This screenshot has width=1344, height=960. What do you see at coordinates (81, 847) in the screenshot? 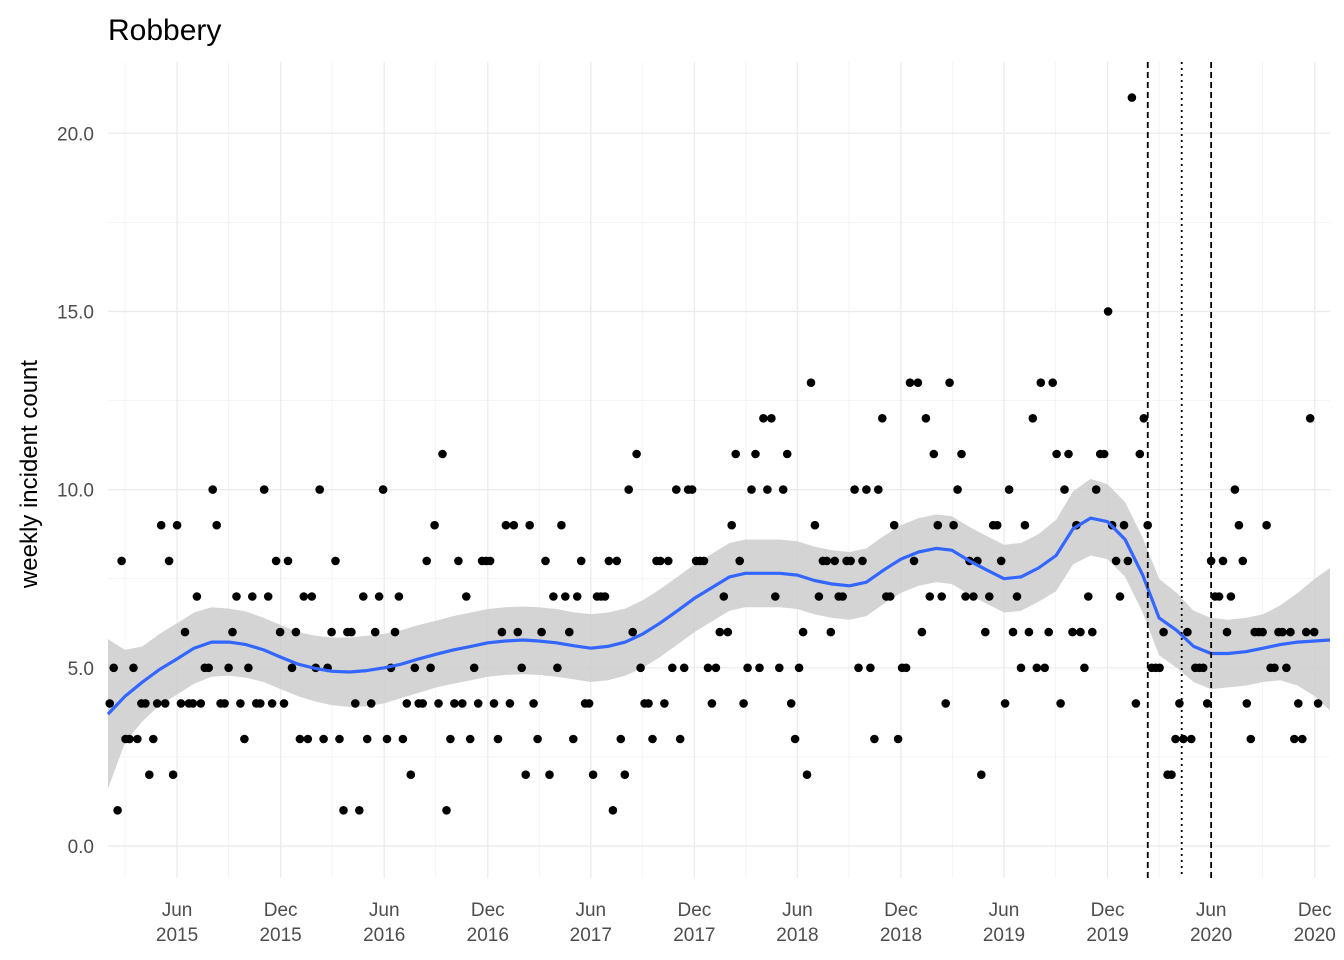
I see `y-tick-label: 0.0` at bounding box center [81, 847].